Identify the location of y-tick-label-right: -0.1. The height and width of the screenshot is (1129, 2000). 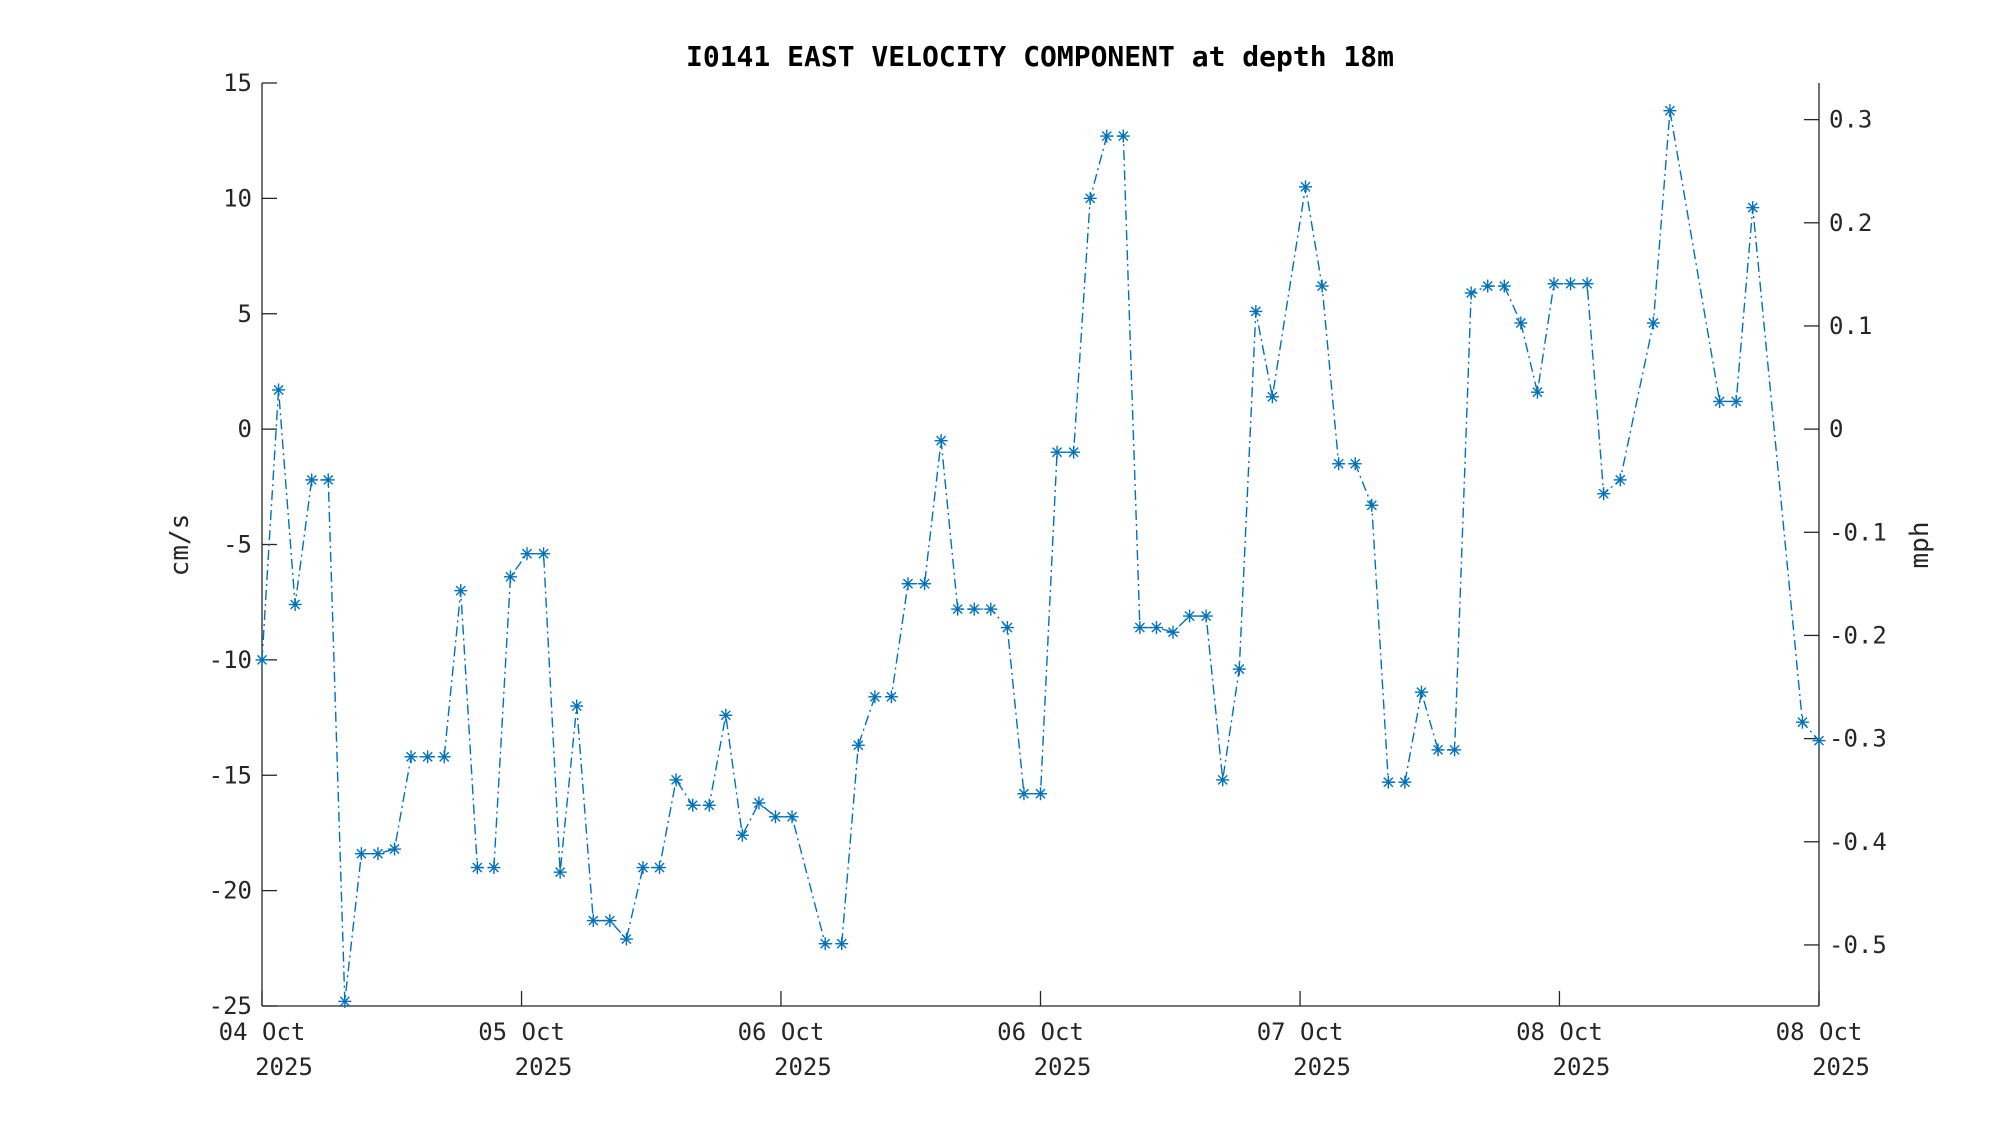
(1858, 532).